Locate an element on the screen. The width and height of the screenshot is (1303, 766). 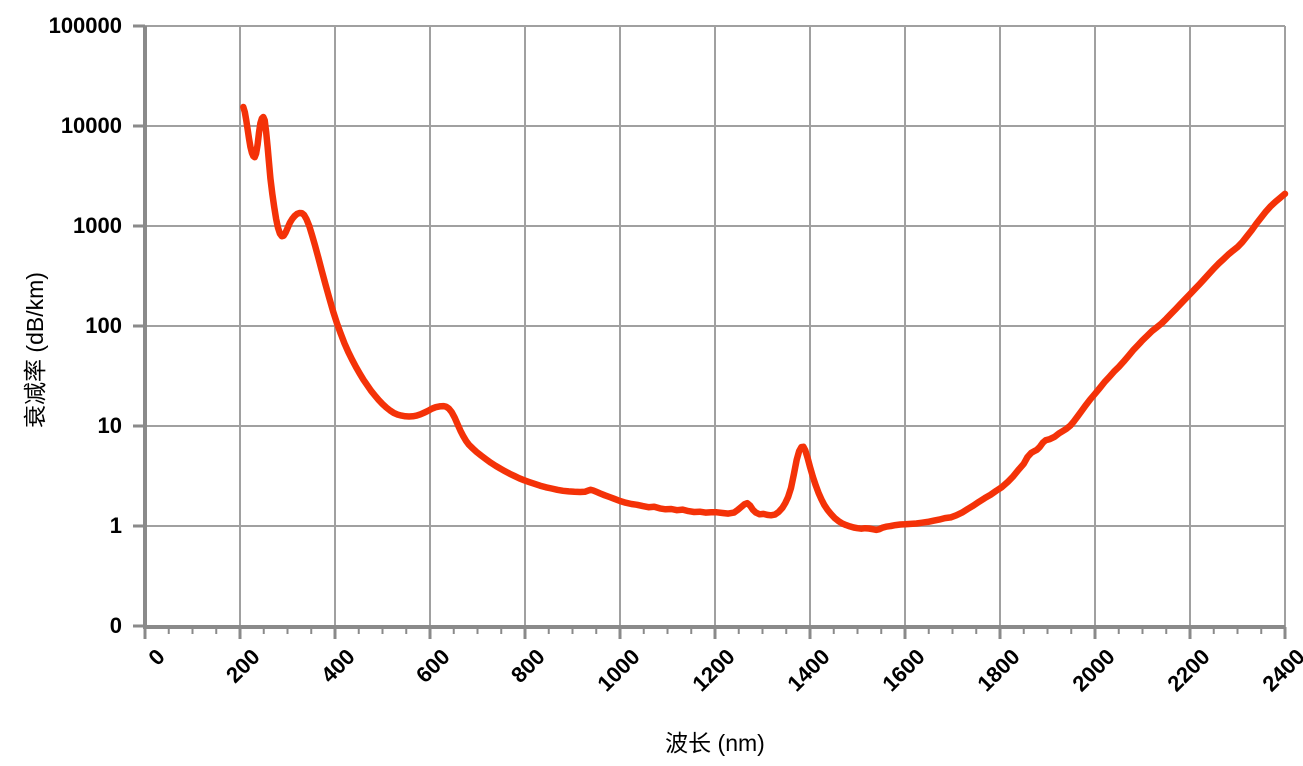
y-tick-label: 10000 is located at coordinates (91, 125).